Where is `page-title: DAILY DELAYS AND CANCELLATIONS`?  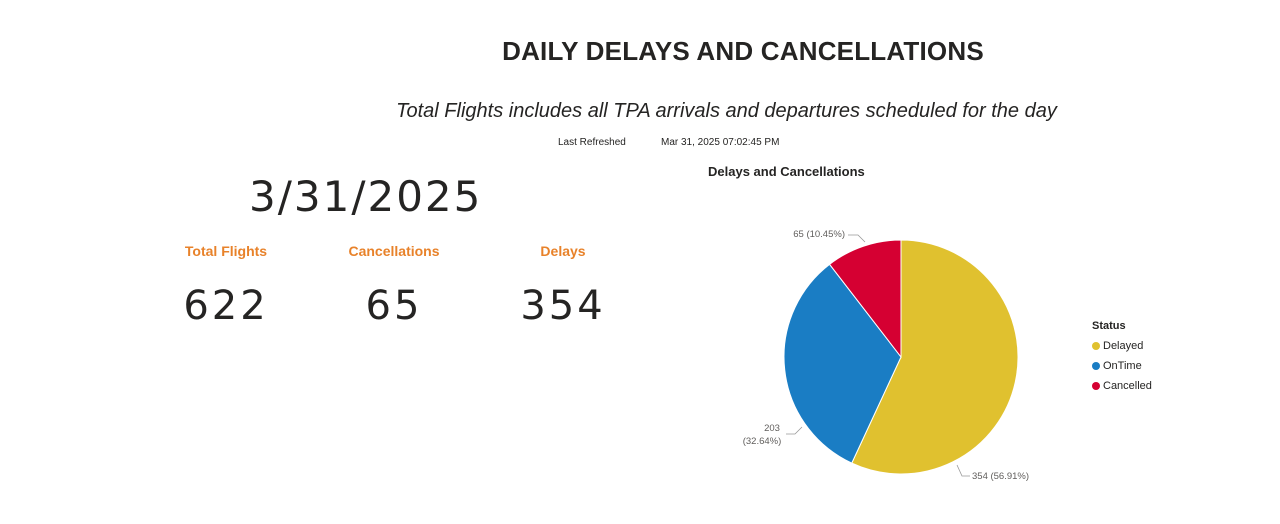
page-title: DAILY DELAYS AND CANCELLATIONS is located at coordinates (743, 51).